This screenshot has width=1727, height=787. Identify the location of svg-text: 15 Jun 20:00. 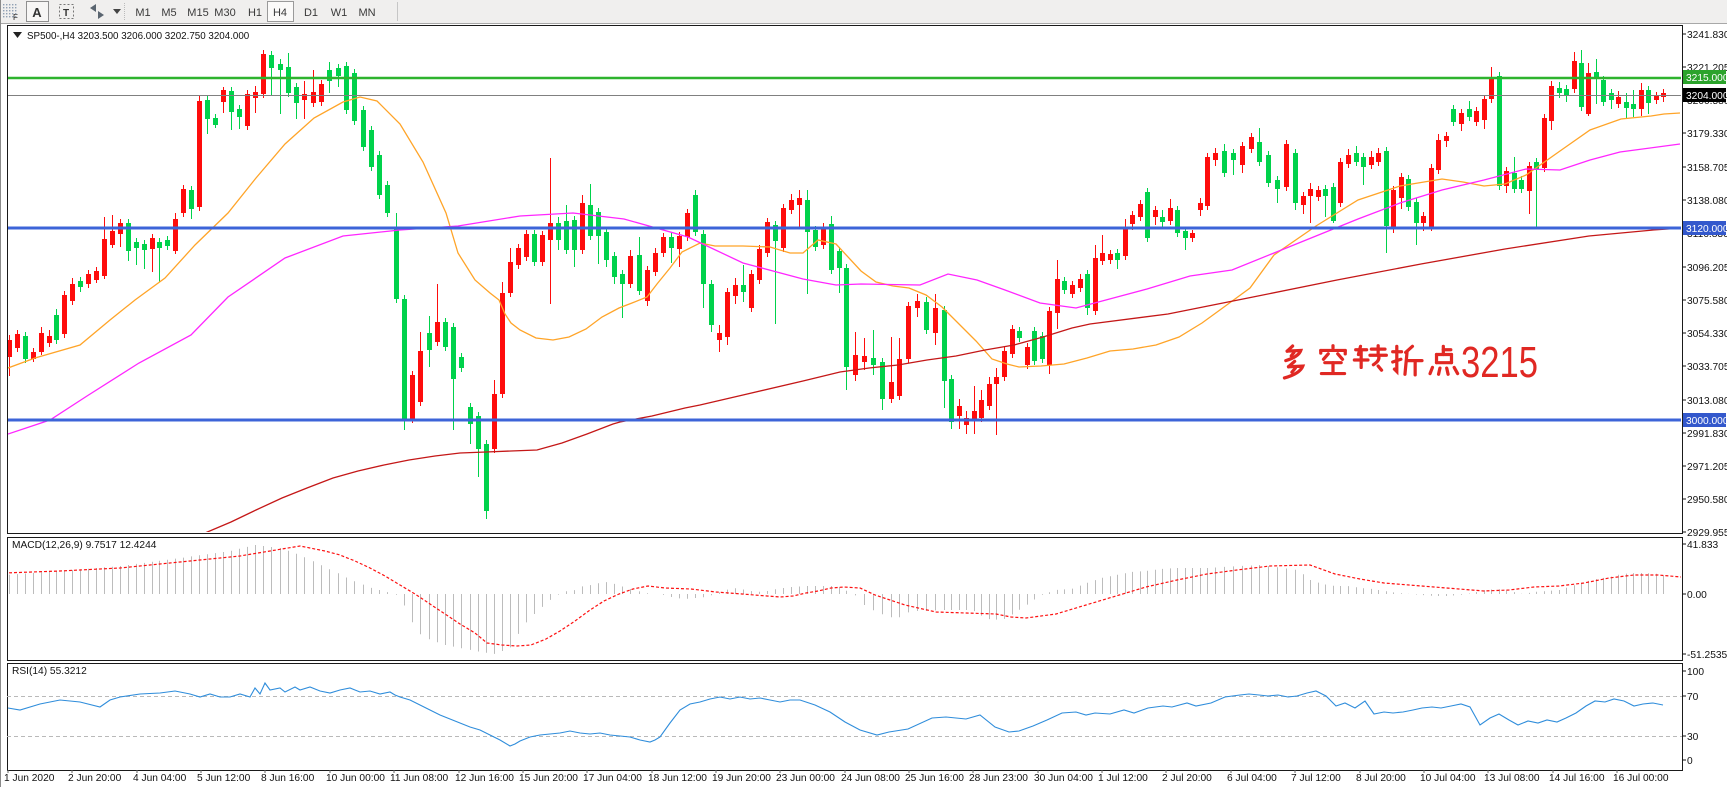
(548, 778).